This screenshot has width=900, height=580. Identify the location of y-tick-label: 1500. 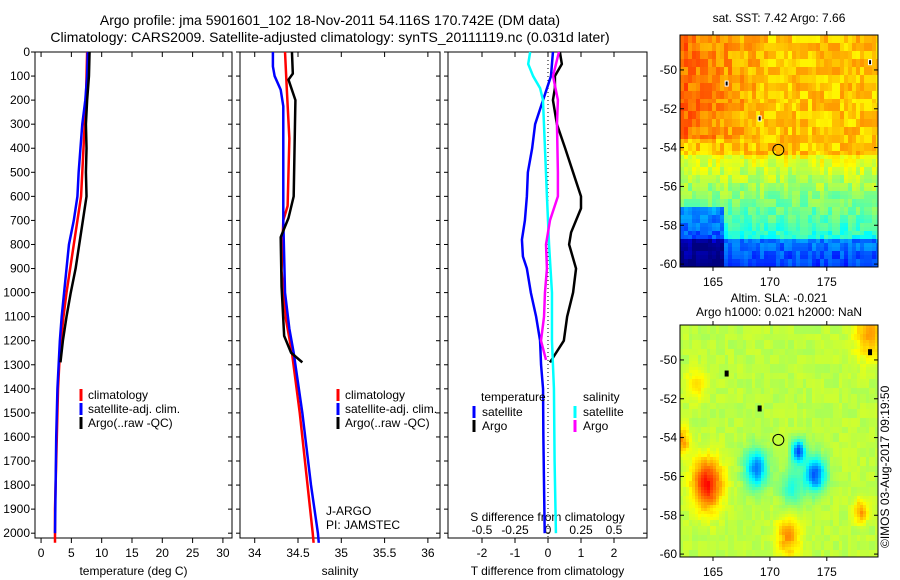
(16, 413).